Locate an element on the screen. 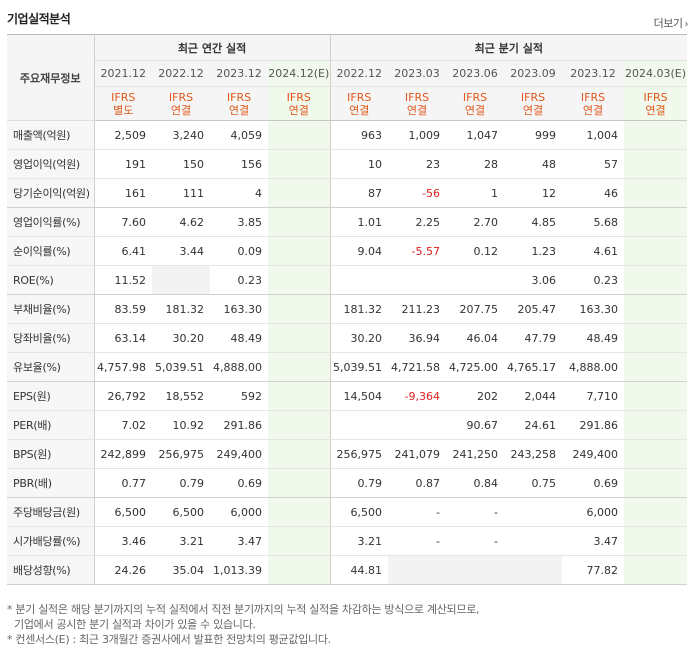  quarter-value: 0.69 is located at coordinates (593, 483).